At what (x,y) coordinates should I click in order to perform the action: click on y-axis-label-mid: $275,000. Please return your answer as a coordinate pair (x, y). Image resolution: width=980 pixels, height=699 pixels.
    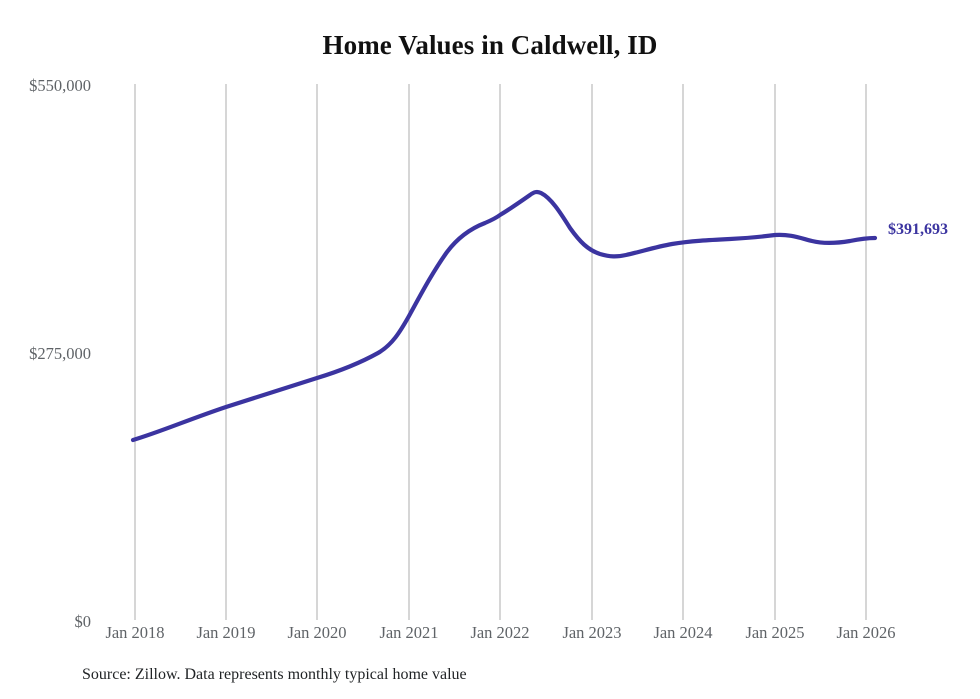
    Looking at the image, I should click on (60, 353).